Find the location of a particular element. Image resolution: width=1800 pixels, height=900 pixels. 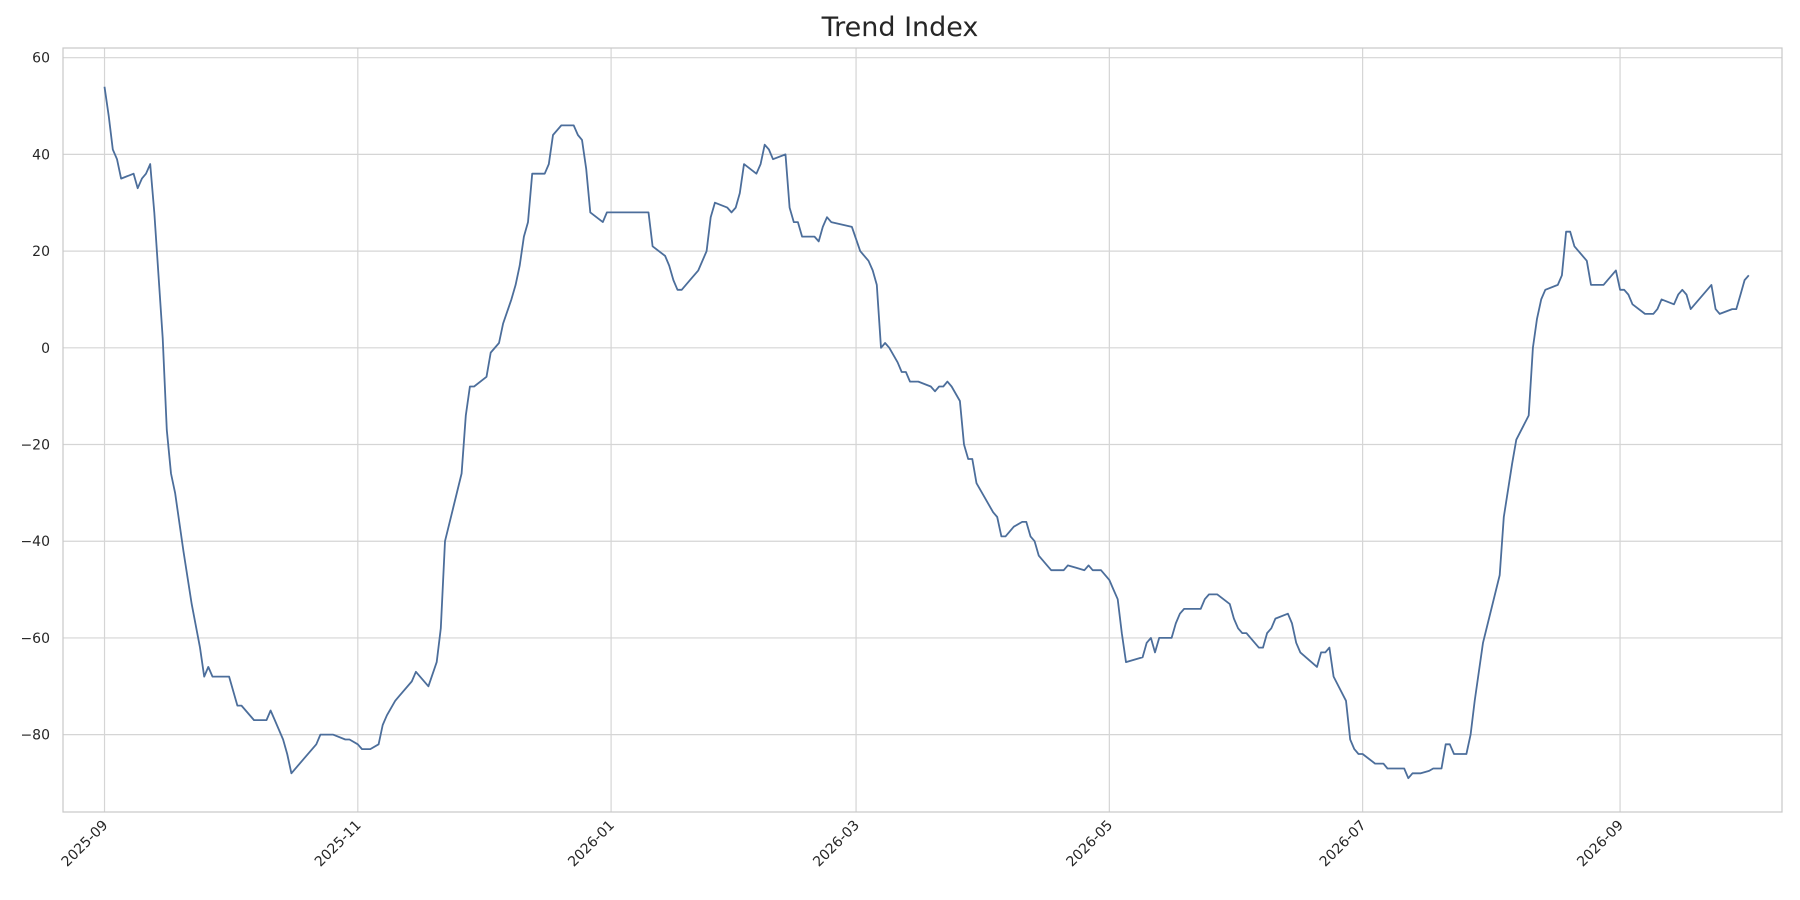

x-tick-label: 2025-09 is located at coordinates (85, 844).